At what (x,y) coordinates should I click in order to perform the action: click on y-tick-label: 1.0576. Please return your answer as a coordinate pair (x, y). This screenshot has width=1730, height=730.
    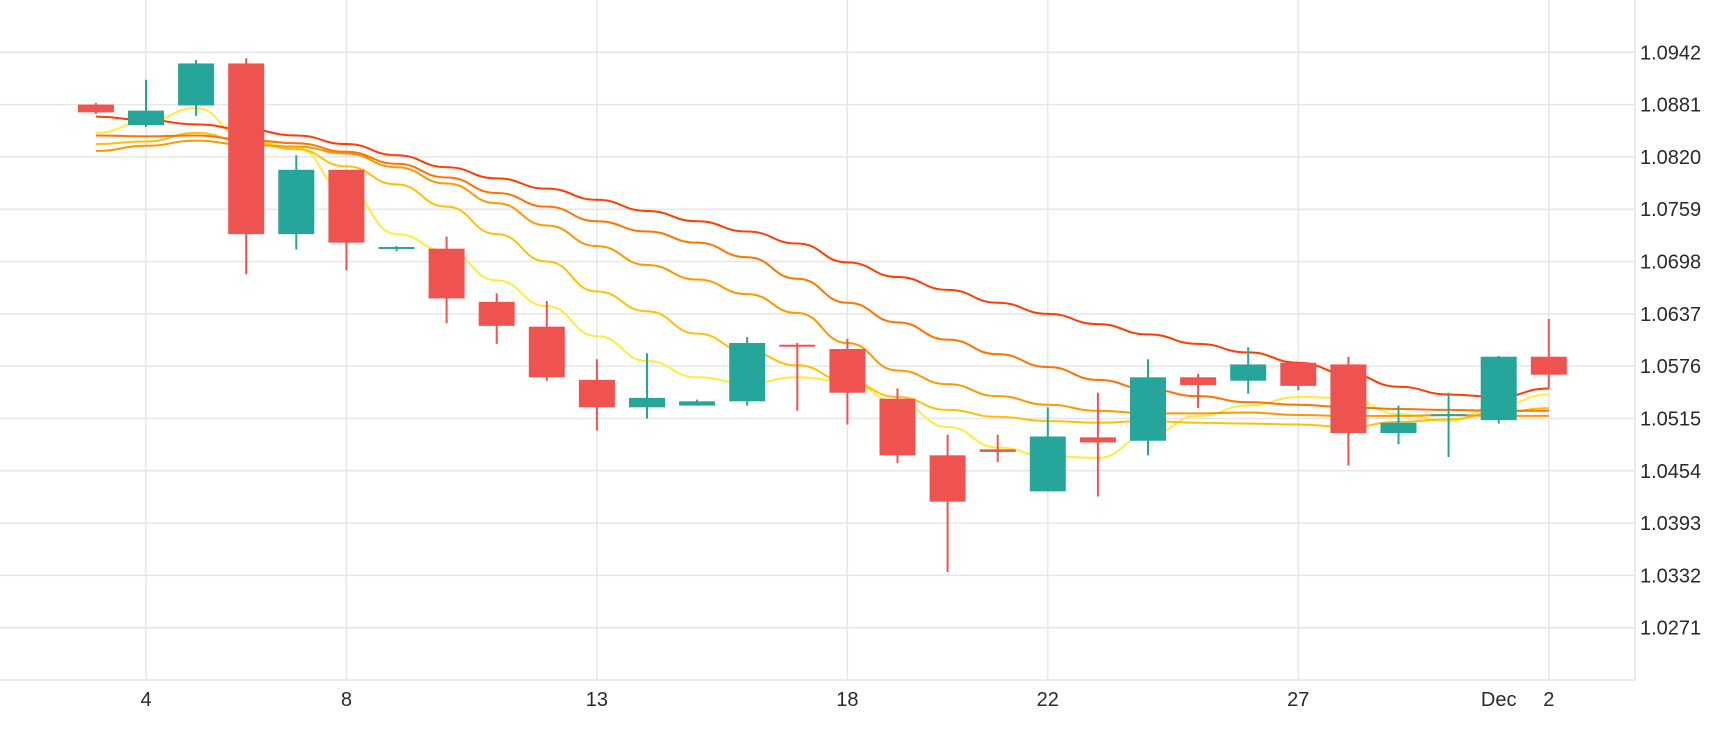
    Looking at the image, I should click on (1670, 367).